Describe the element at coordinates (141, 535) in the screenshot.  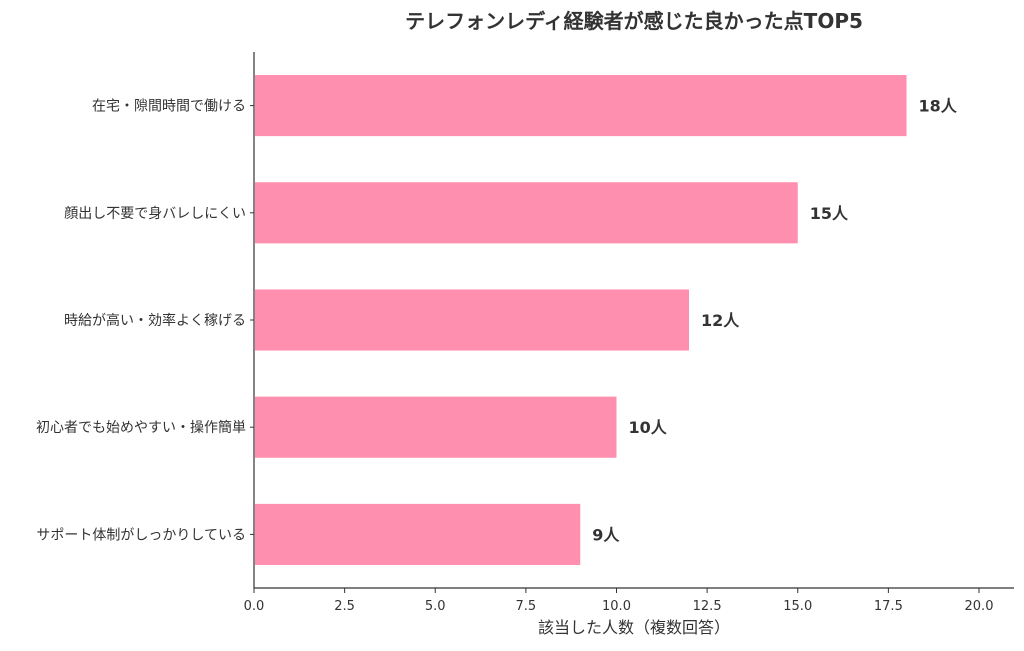
I see `category-label-5: サポート体制がしっかりしている` at that location.